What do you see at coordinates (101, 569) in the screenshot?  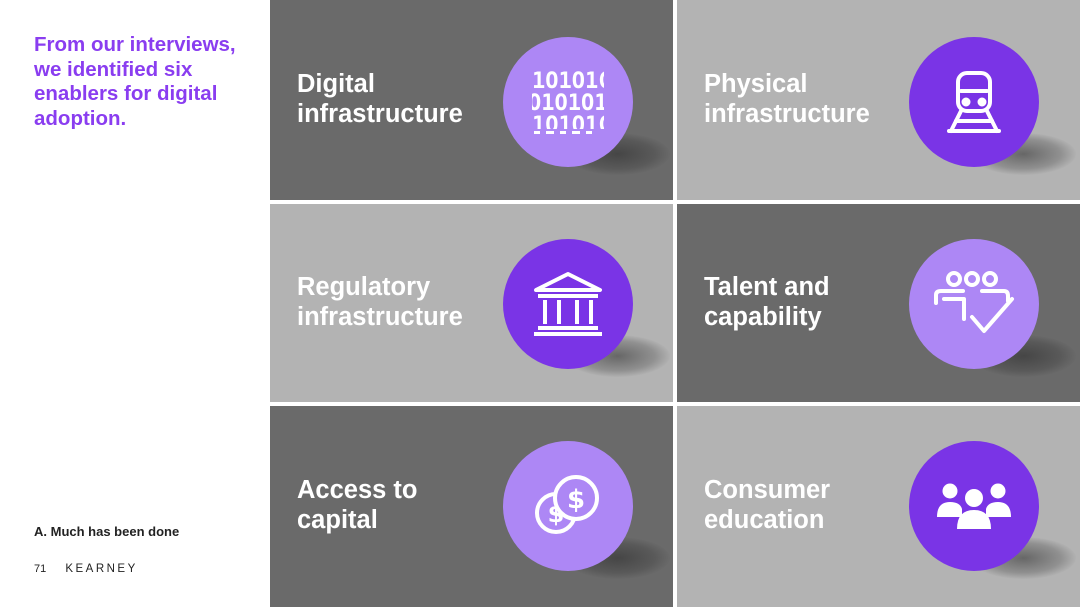 I see `brand-logo: KEARNEY` at bounding box center [101, 569].